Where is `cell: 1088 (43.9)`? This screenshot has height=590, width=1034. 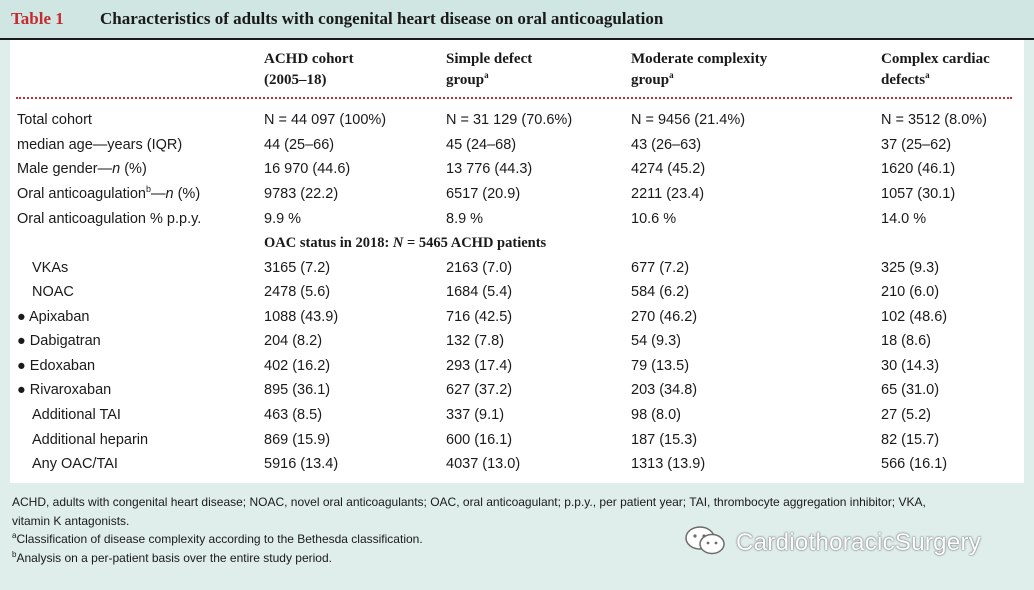 cell: 1088 (43.9) is located at coordinates (301, 317).